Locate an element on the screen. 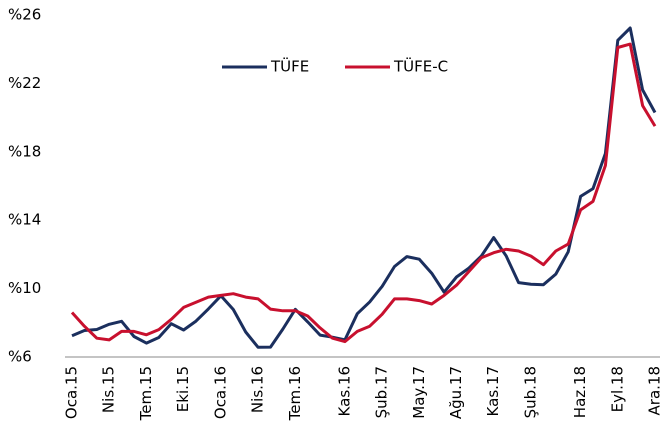 The image size is (666, 444). x-tick-label: Şub.17 is located at coordinates (382, 392).